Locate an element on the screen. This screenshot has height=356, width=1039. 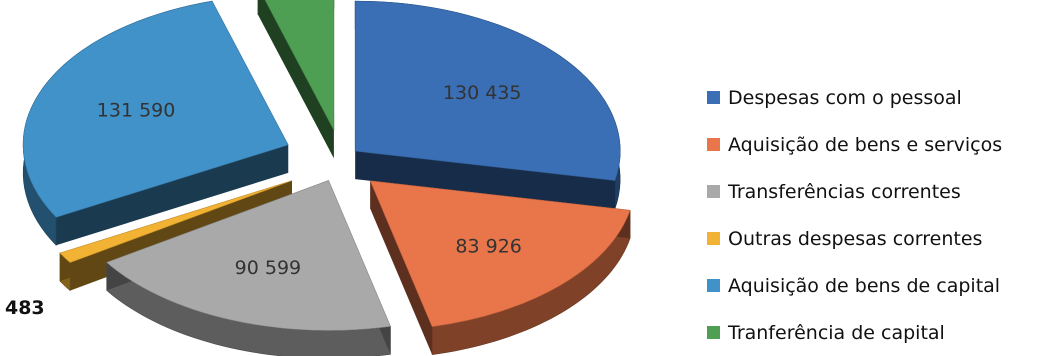
data-label-2: 83 926 is located at coordinates (488, 246).